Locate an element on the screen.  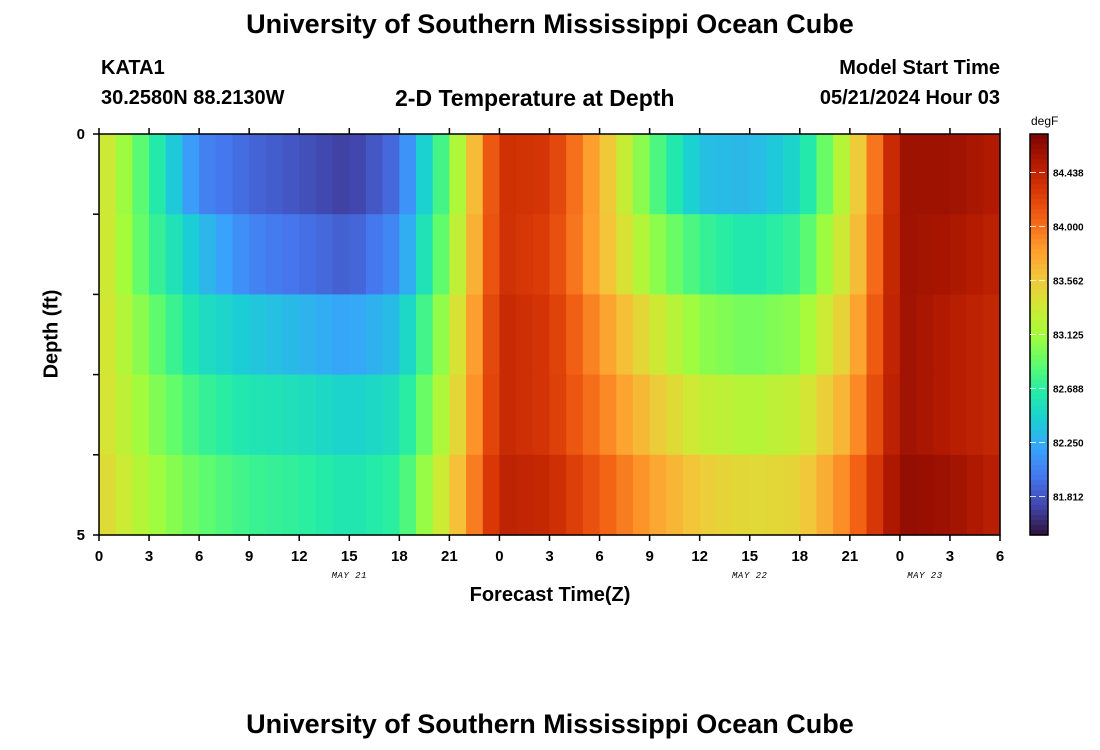
x-tick-label: 9 is located at coordinates (249, 556).